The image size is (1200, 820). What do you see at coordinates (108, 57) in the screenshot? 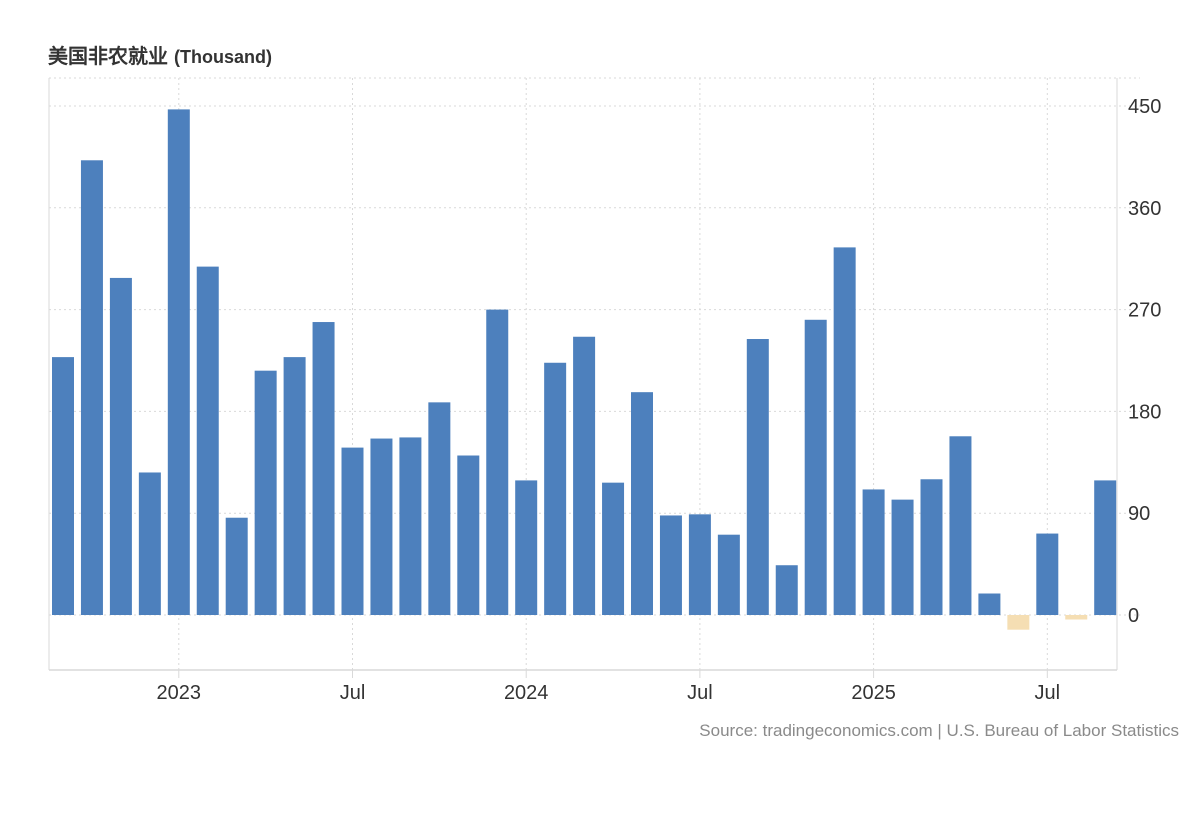
I see `chart-title-text: 美国非农就业` at bounding box center [108, 57].